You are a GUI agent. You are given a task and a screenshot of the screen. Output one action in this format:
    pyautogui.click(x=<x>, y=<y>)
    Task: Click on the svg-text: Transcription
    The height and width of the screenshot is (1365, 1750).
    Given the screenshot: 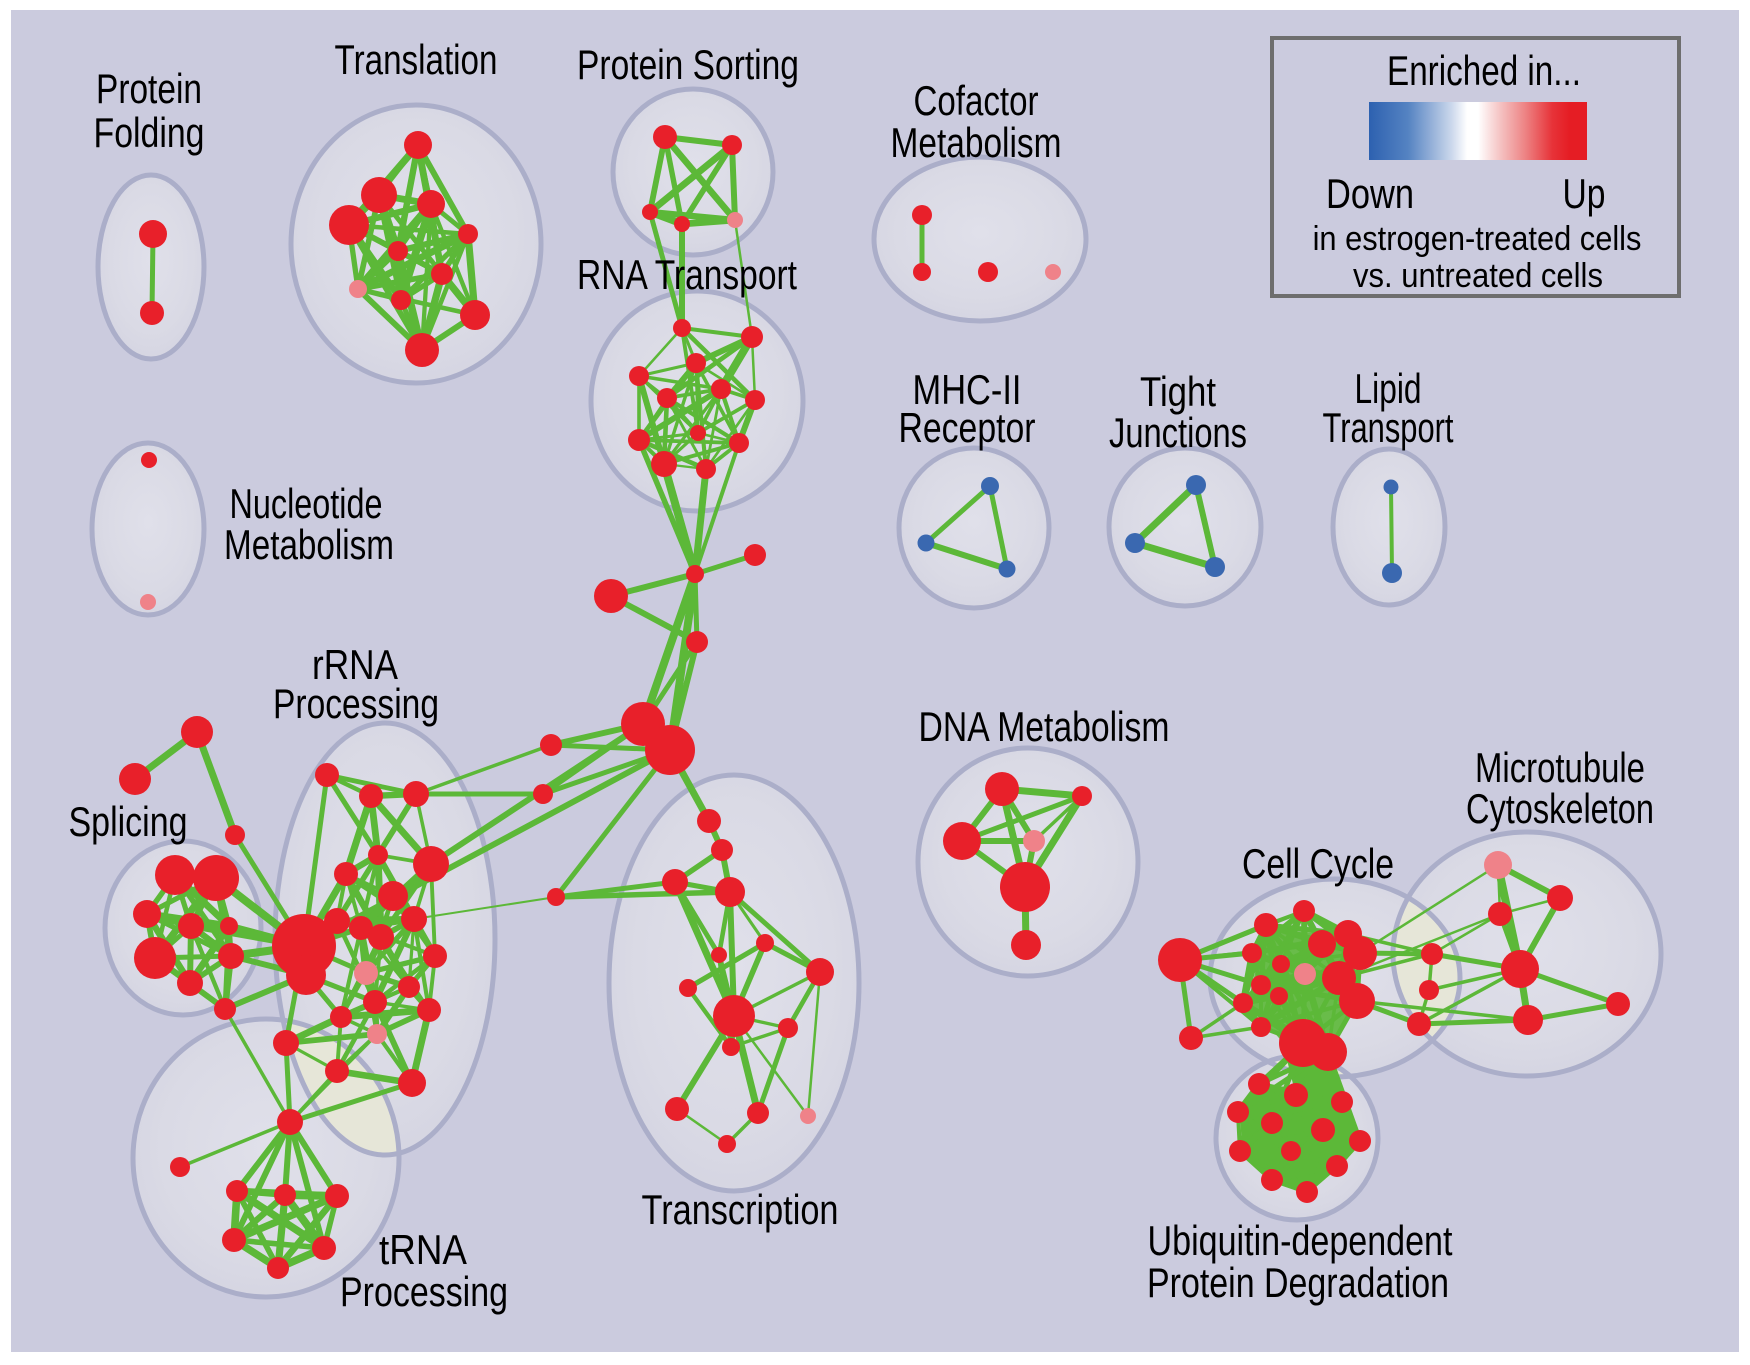 What is the action you would take?
    pyautogui.click(x=740, y=1210)
    